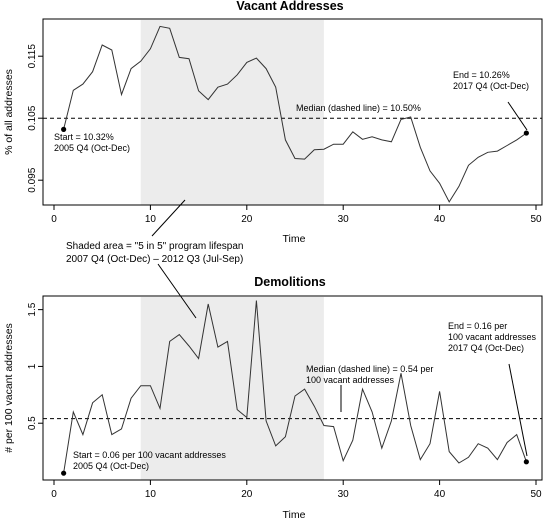 The height and width of the screenshot is (522, 550). I want to click on start-label: Start = 0.06 per 100 vacant addresses, so click(149, 455).